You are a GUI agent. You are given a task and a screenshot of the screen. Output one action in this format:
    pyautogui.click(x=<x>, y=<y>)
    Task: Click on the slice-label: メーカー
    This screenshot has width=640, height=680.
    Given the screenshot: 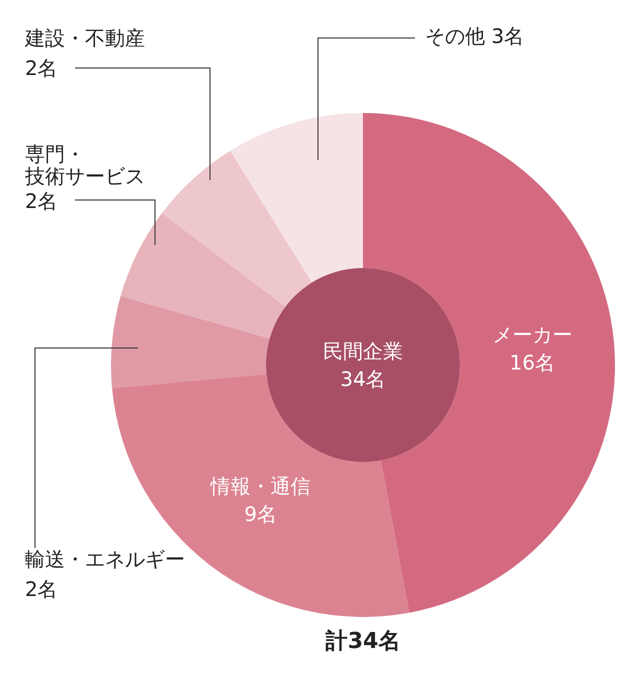 What is the action you would take?
    pyautogui.click(x=532, y=334)
    